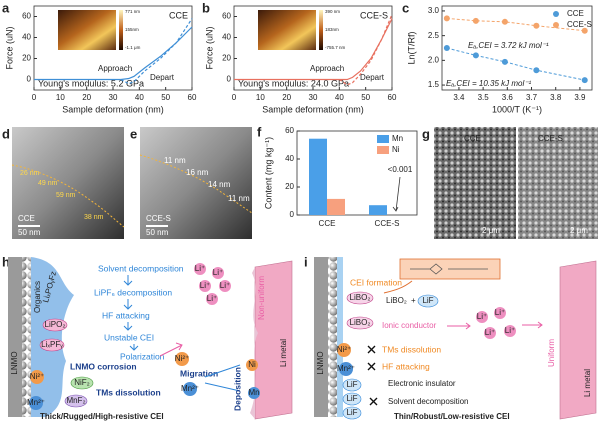 This screenshot has height=424, width=600. What do you see at coordinates (219, 184) in the screenshot?
I see `thickness-label: 14 nm` at bounding box center [219, 184].